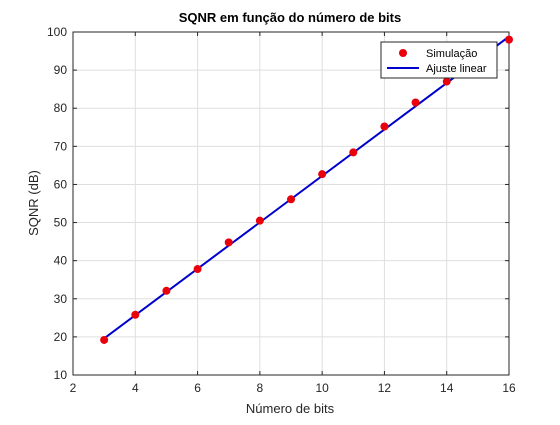  I want to click on legend-box, so click(439, 60).